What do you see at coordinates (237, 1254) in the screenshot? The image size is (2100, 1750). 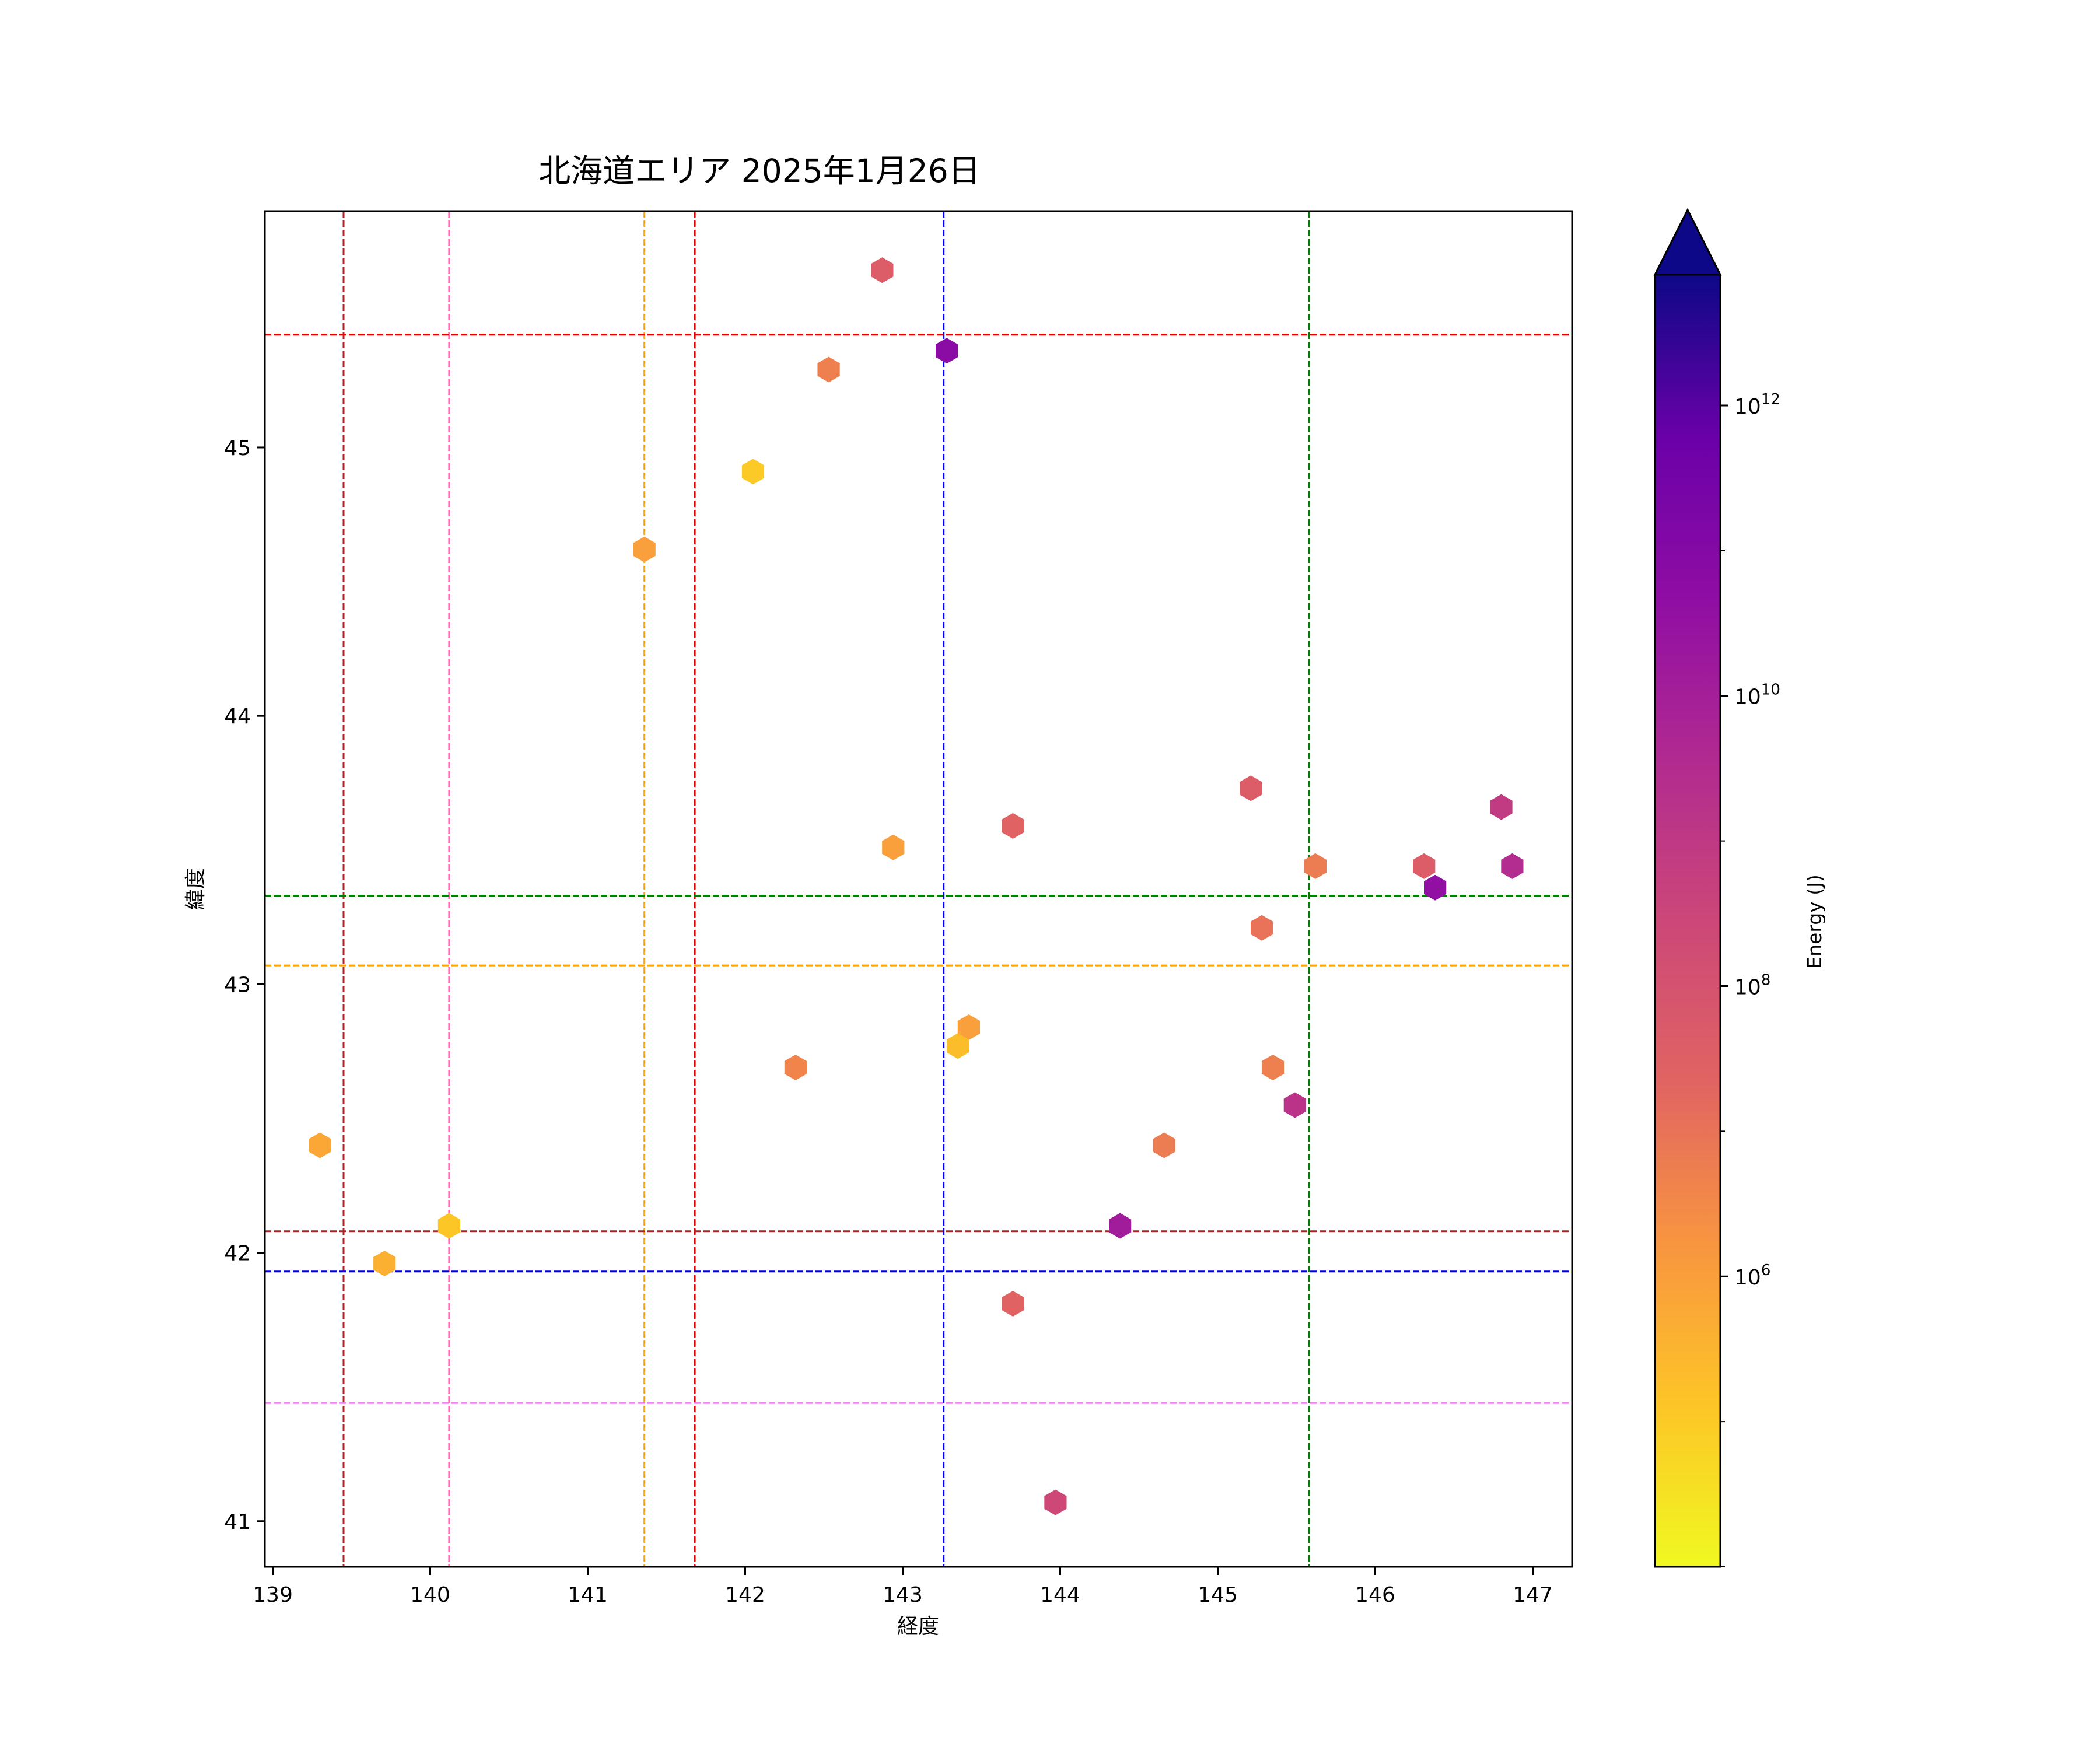 I see `y-tick-label: 42` at bounding box center [237, 1254].